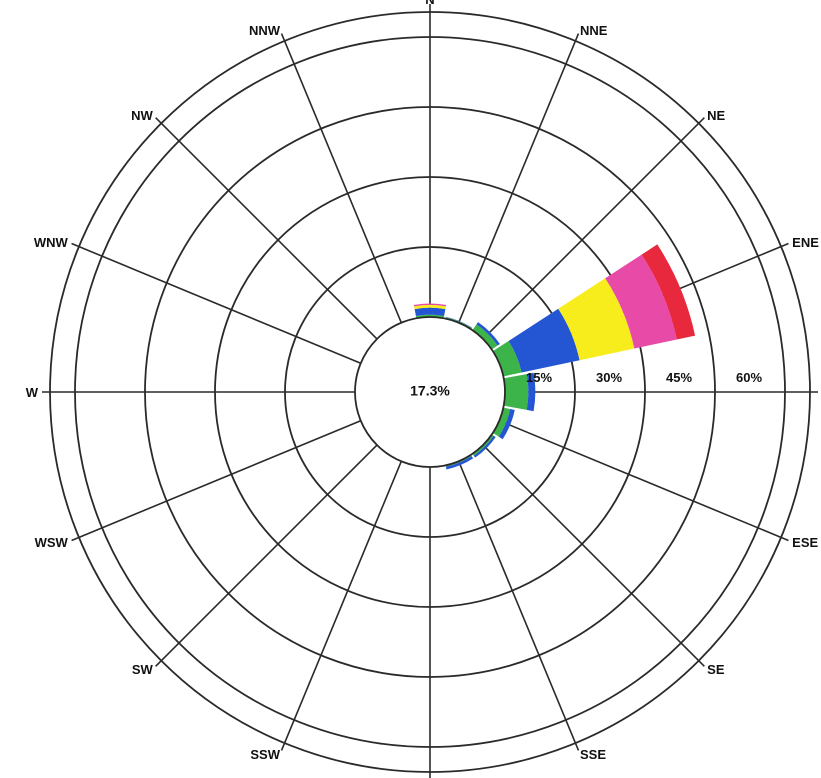 This screenshot has height=778, width=821. Describe the element at coordinates (341, 178) in the screenshot. I see `spoke-nnw` at that location.